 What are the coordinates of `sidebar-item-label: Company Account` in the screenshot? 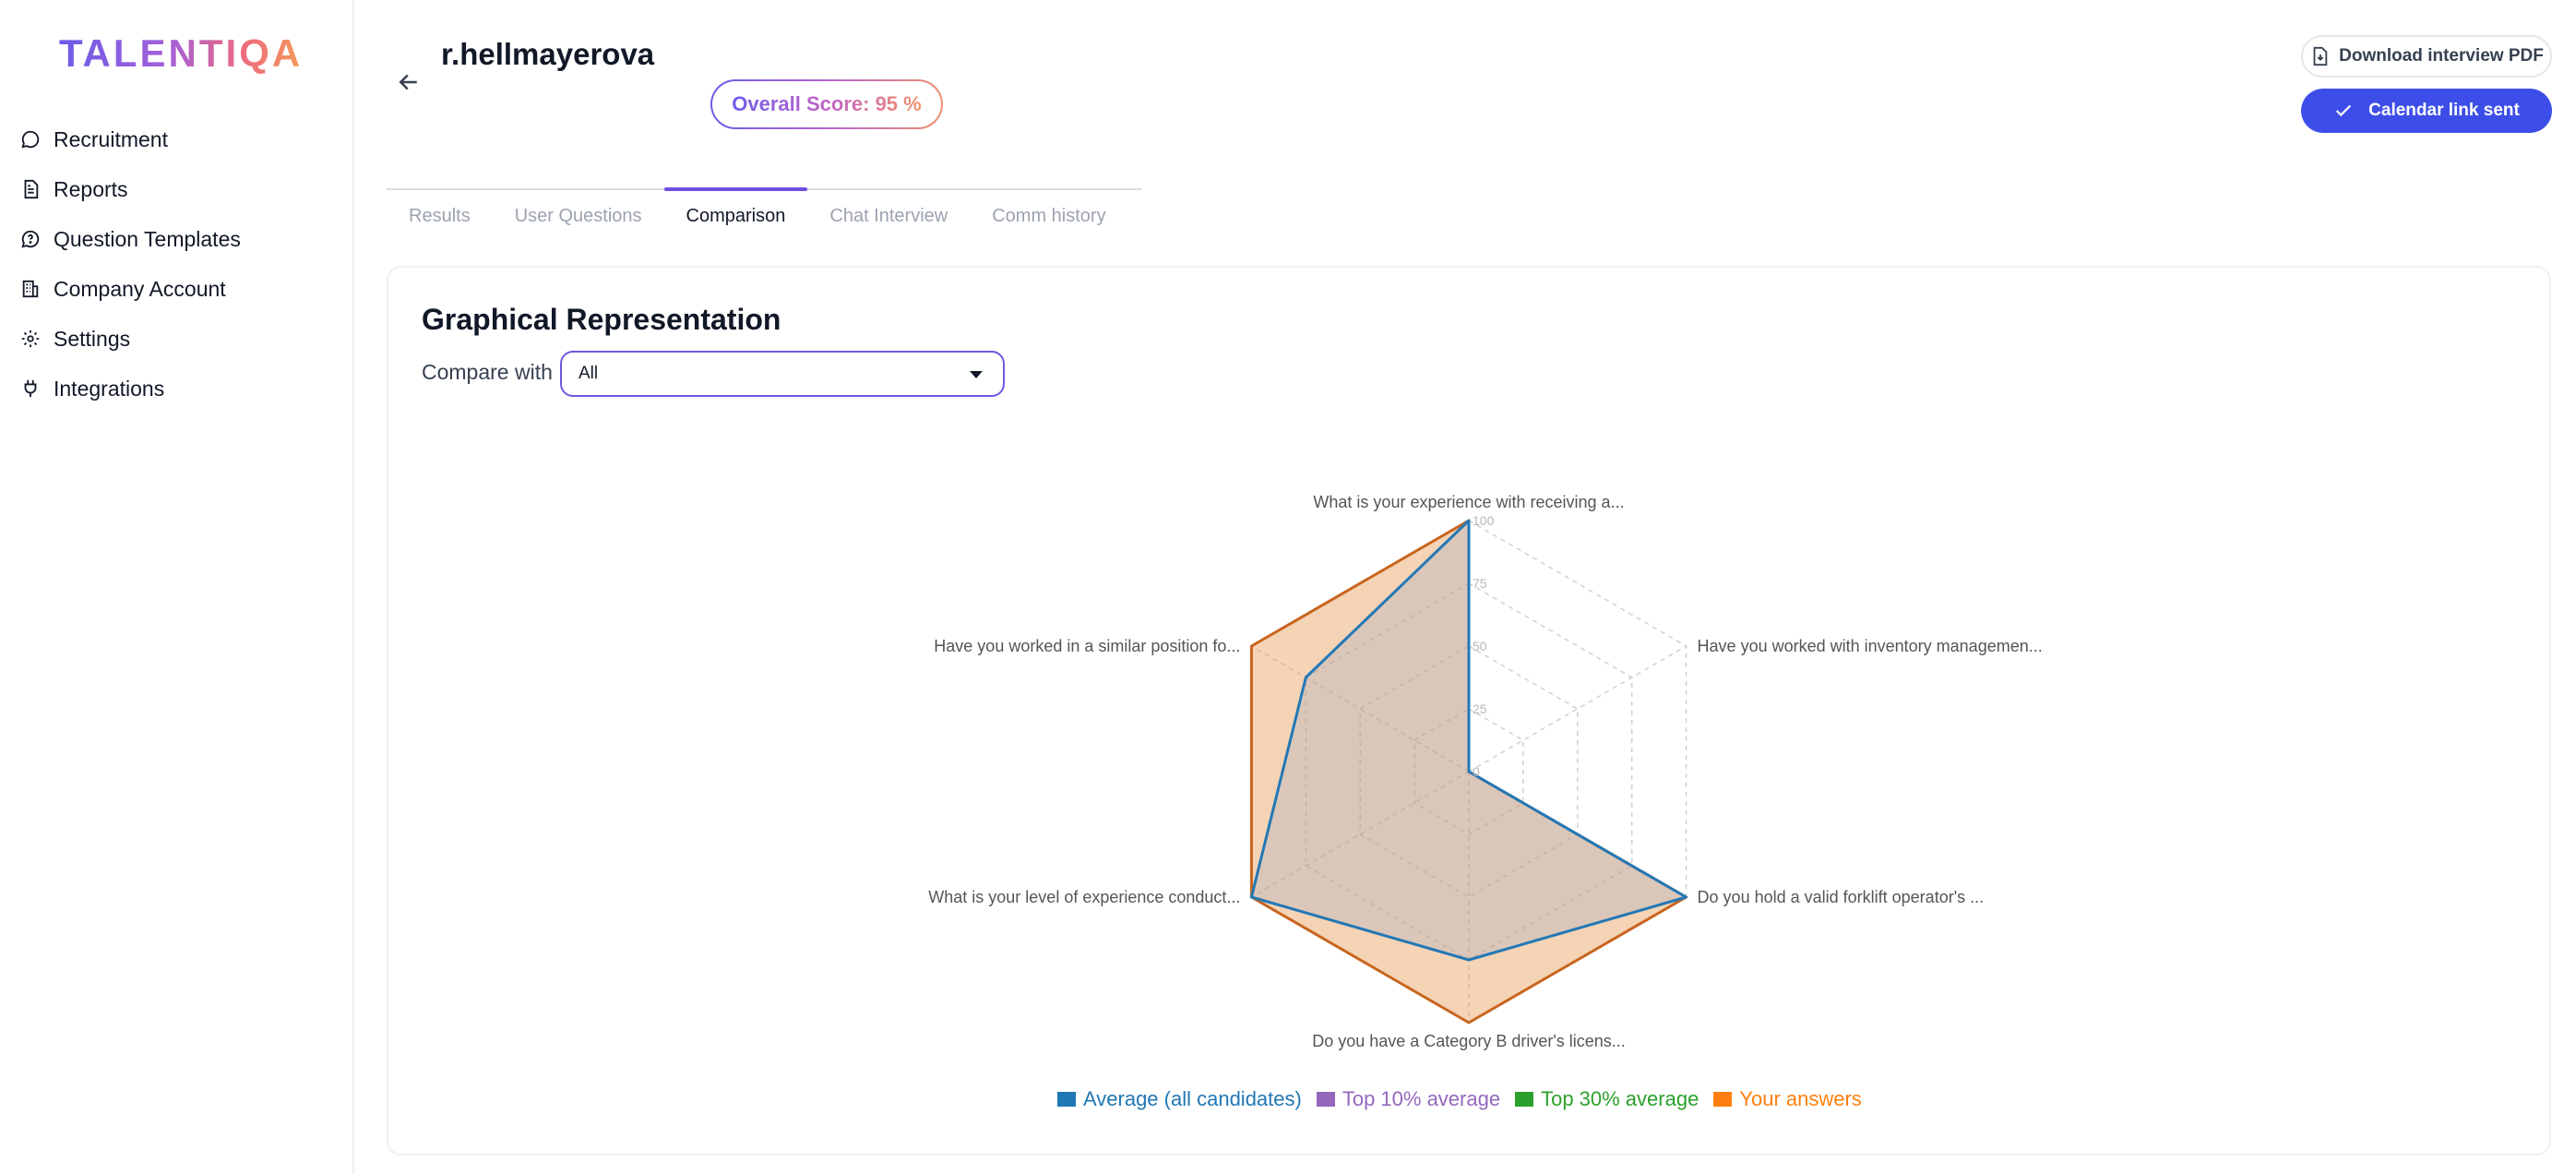 It's located at (140, 288).